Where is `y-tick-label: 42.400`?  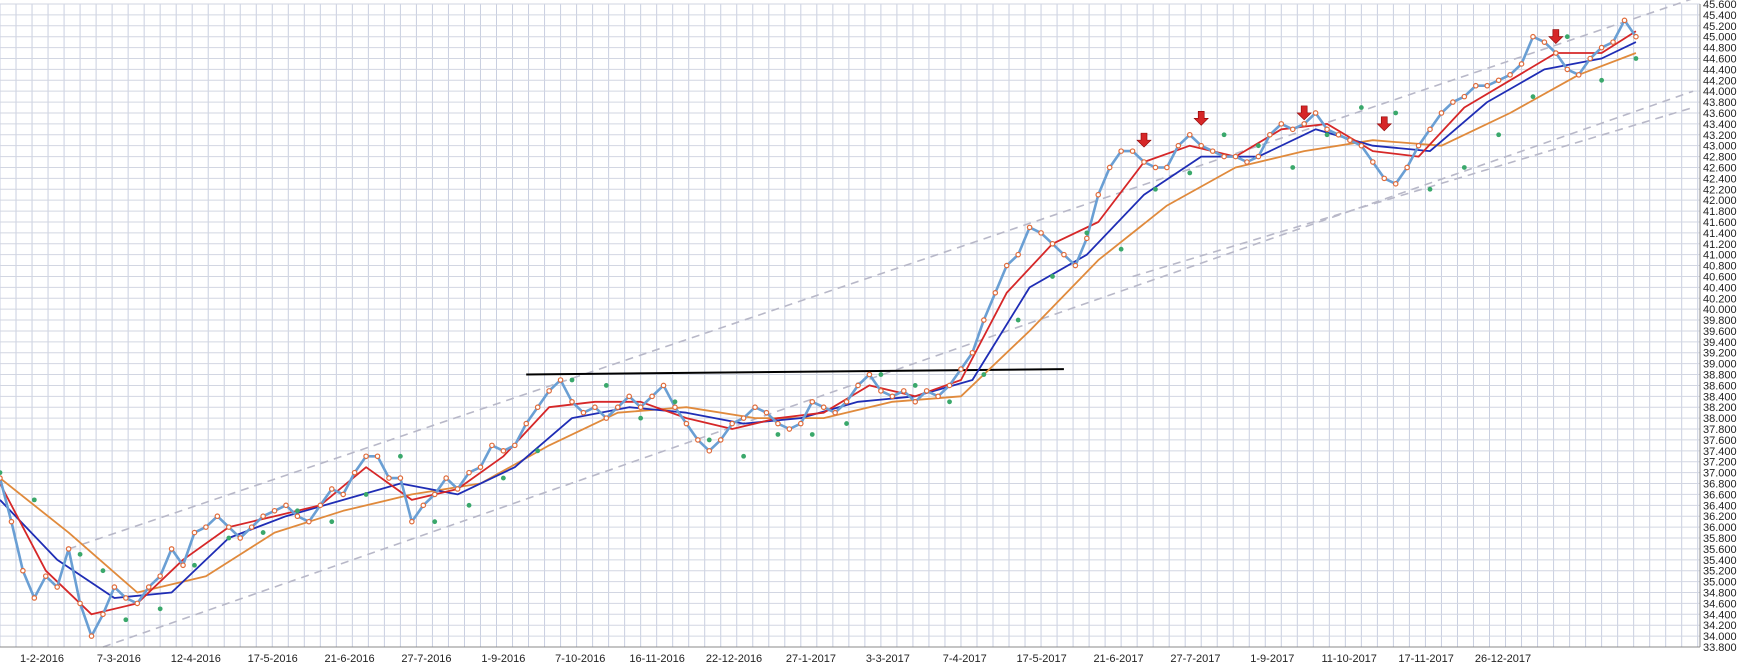
y-tick-label: 42.400 is located at coordinates (1720, 179).